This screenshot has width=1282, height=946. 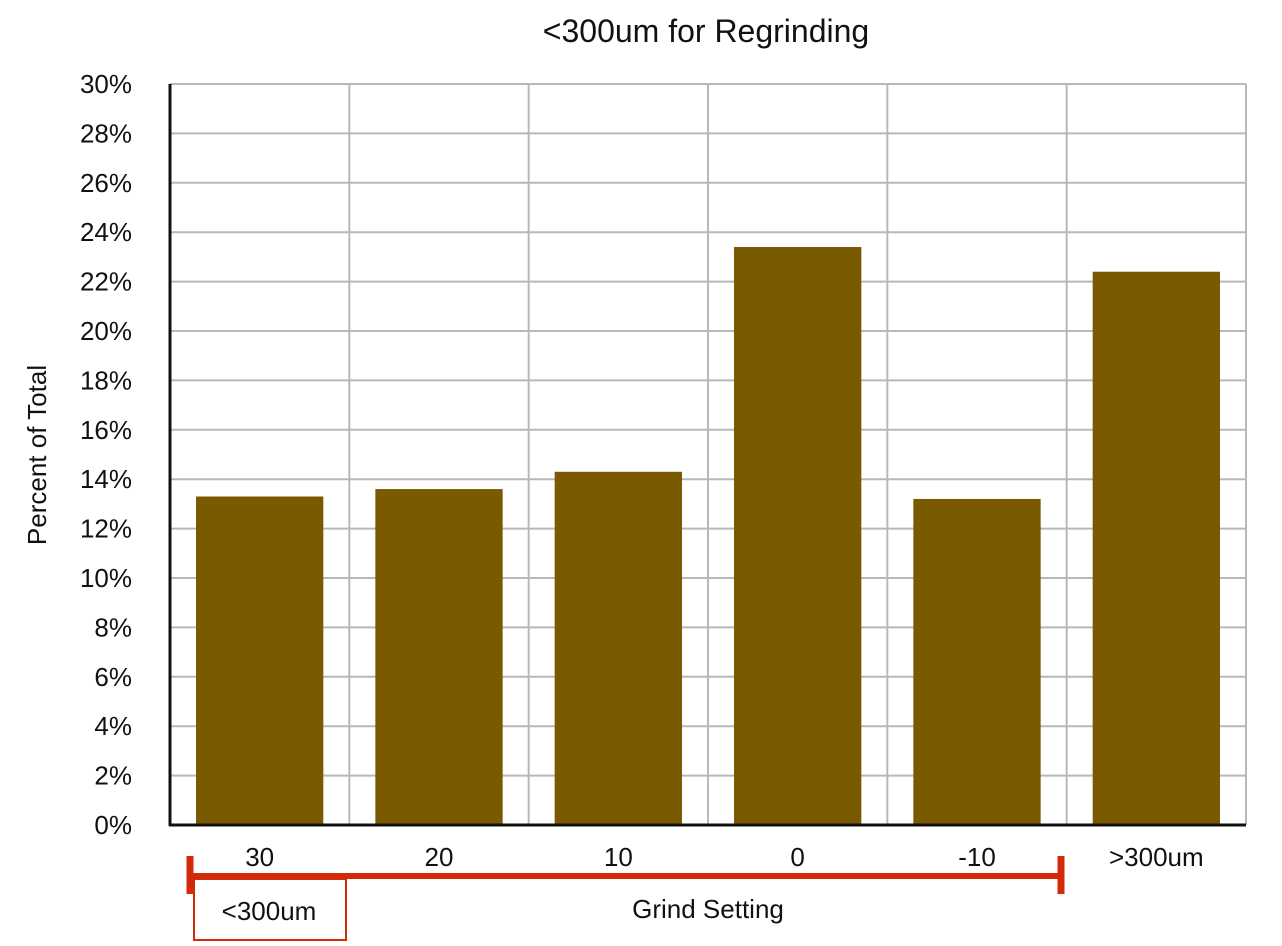 What do you see at coordinates (113, 677) in the screenshot?
I see `y-tick-label: 6%` at bounding box center [113, 677].